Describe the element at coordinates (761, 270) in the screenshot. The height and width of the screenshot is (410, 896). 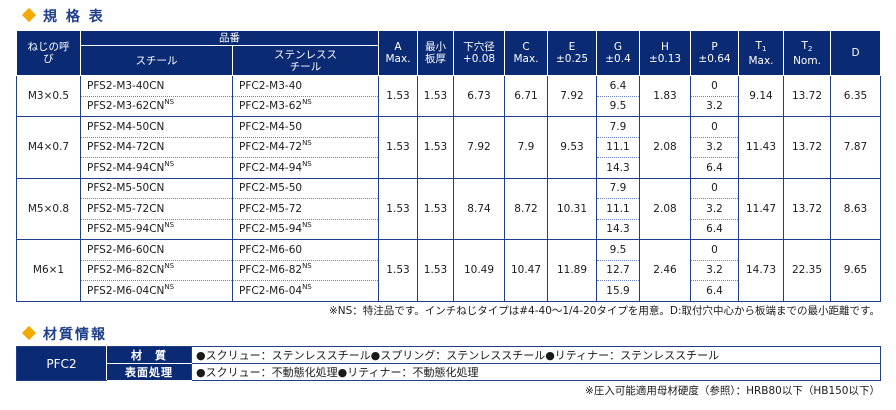
I see `value-t1: 14.73` at that location.